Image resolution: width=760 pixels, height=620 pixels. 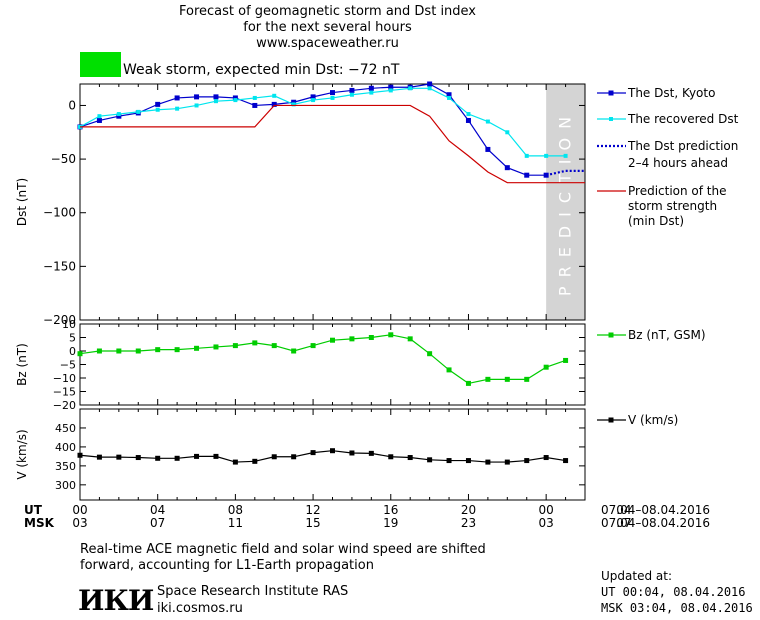 I want to click on prediction-band, so click(x=565, y=202).